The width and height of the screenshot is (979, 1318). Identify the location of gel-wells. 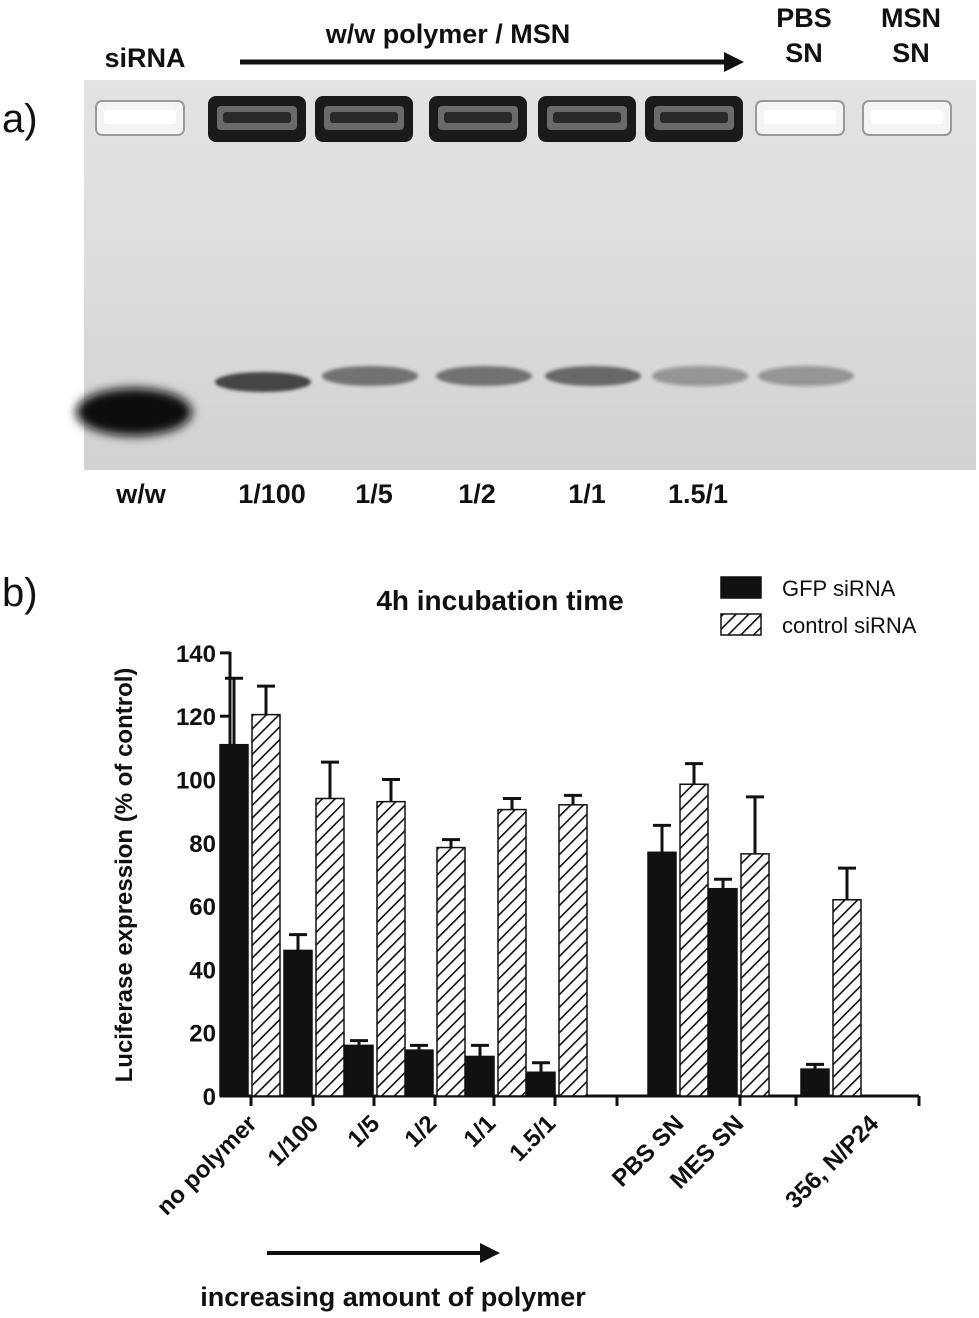
(523, 119).